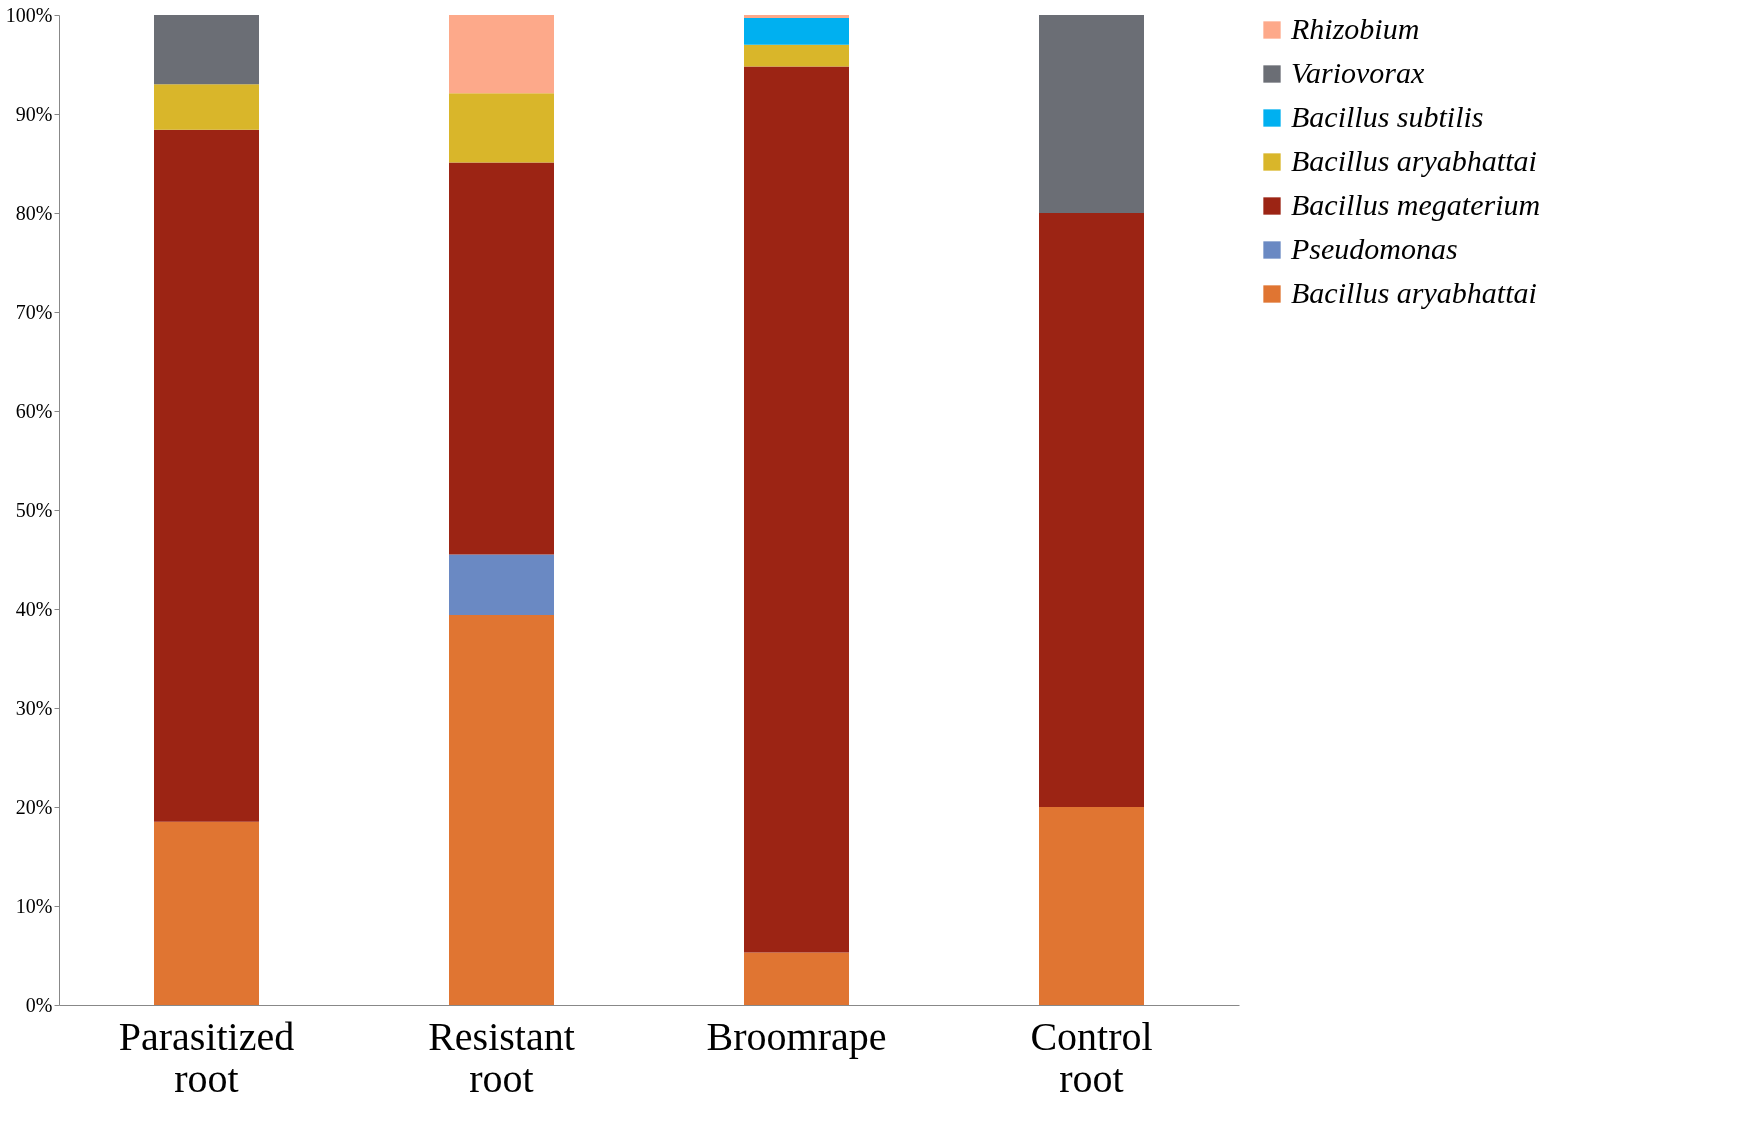  Describe the element at coordinates (39, 1004) in the screenshot. I see `y-tick-label: 0%` at that location.